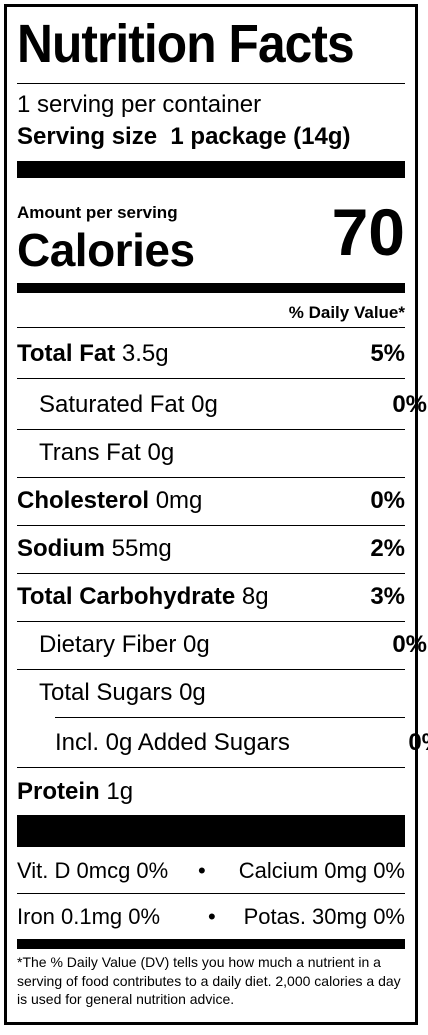 This screenshot has width=428, height=1035. Describe the element at coordinates (93, 870) in the screenshot. I see `vitamin-d: Vit. D 0mcg 0%` at that location.